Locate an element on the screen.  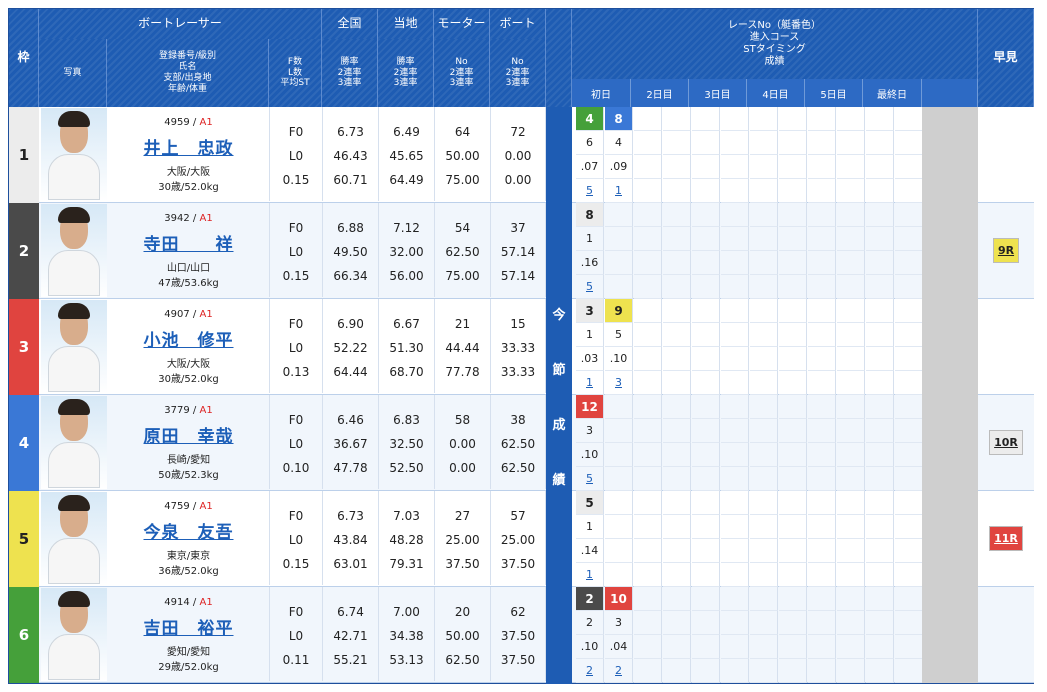
local-value: 6.67 is located at coordinates (406, 324).